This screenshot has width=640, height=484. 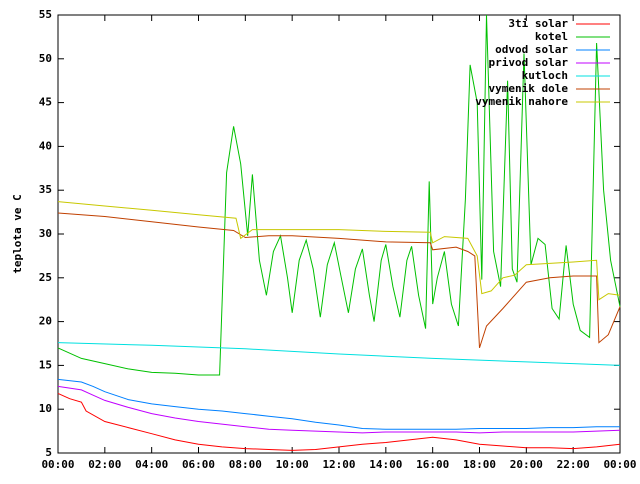 I want to click on y-tick-label: 20, so click(x=45, y=321).